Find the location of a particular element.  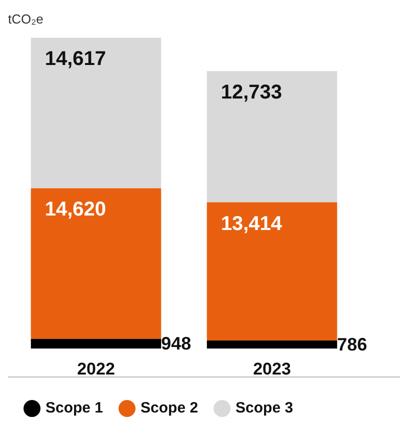

y-axis-title: tCO₂e is located at coordinates (26, 18).